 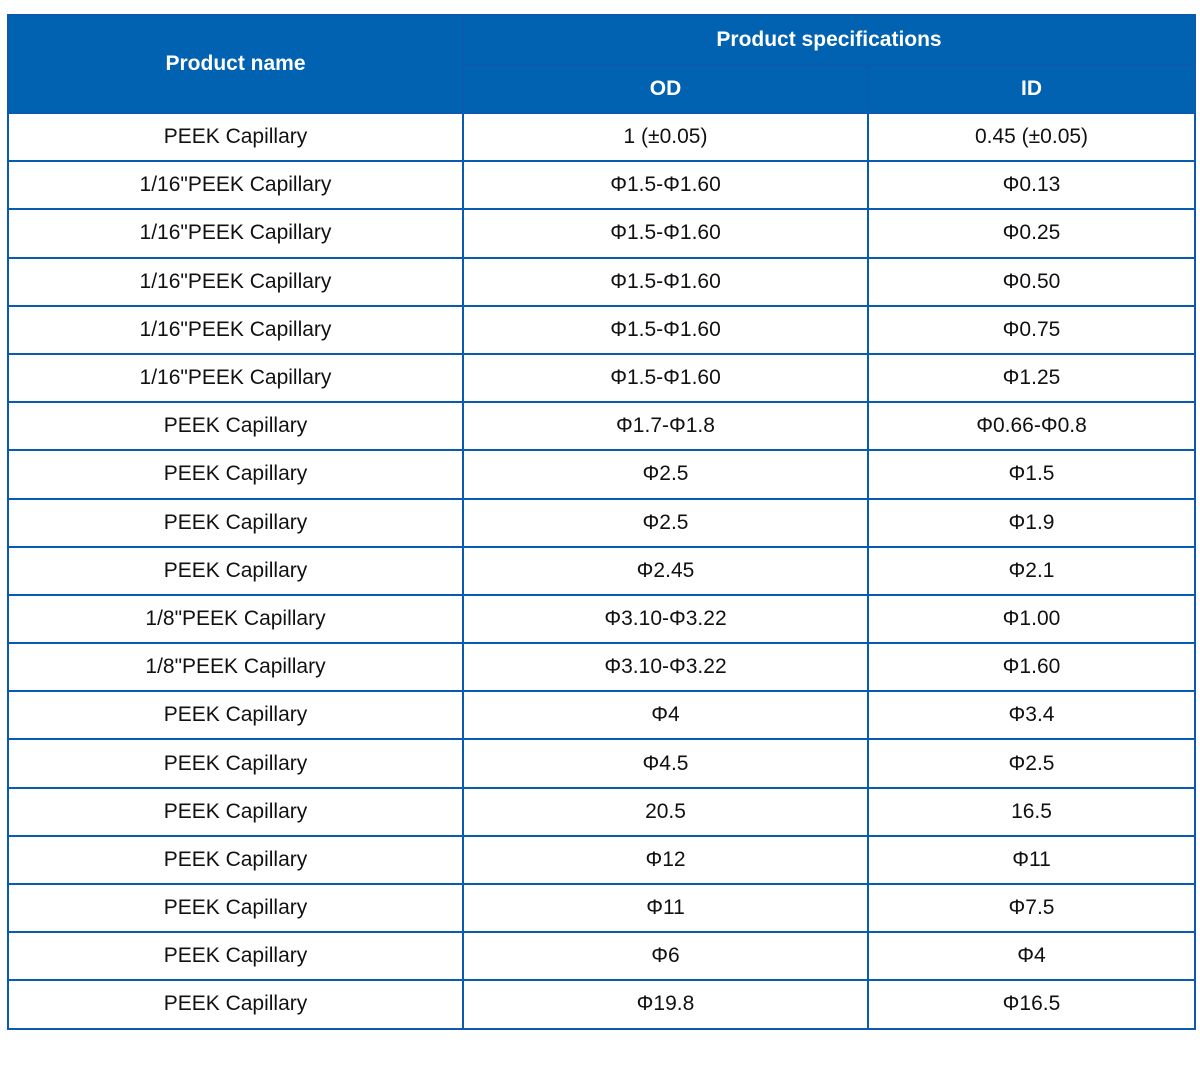 I want to click on id-cell: 0.45 (±0.05), so click(x=1031, y=137).